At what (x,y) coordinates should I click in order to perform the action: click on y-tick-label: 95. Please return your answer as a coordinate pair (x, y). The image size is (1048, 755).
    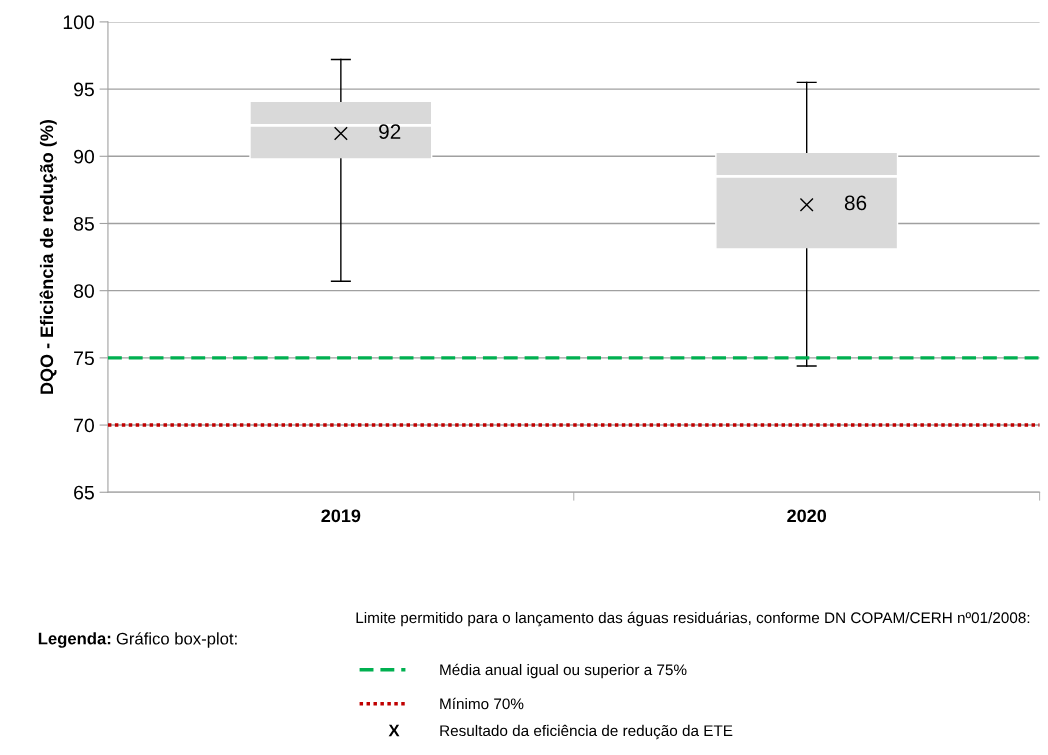
    Looking at the image, I should click on (84, 89).